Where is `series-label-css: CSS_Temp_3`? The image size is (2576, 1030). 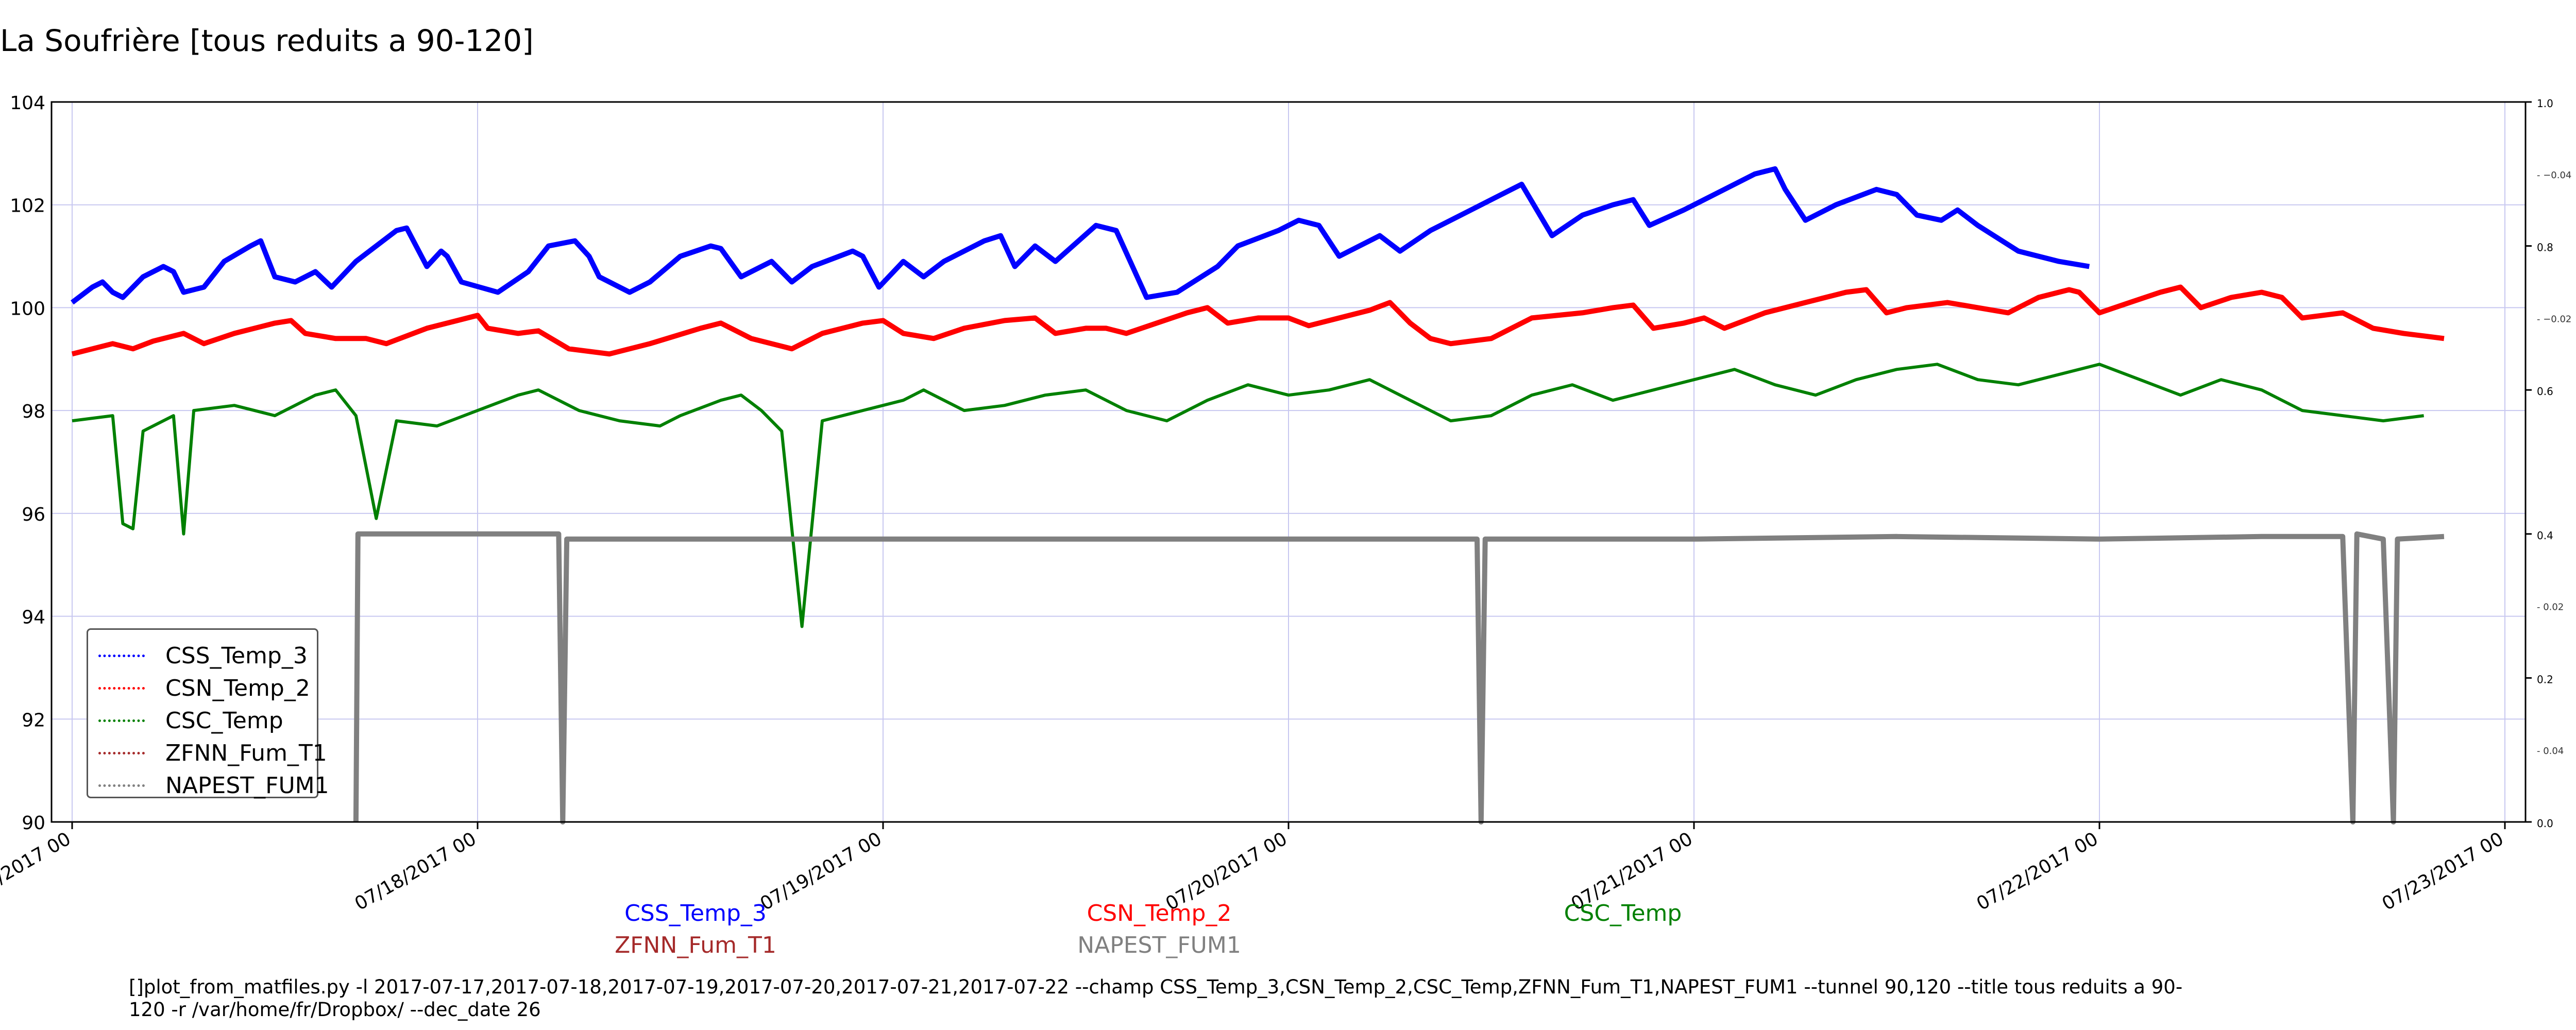
series-label-css: CSS_Temp_3 is located at coordinates (695, 913).